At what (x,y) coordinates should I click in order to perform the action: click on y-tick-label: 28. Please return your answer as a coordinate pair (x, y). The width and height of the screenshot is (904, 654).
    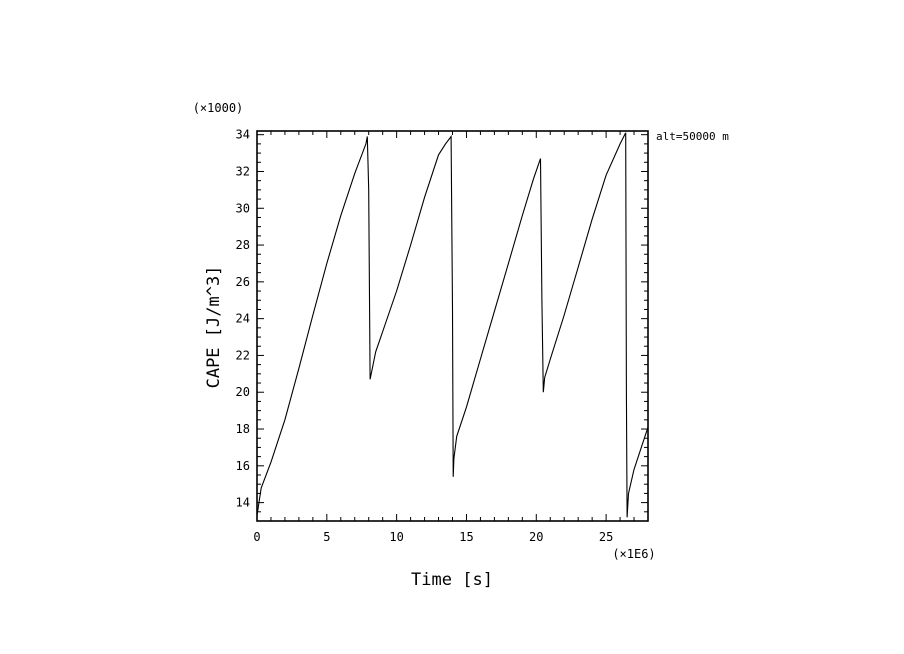
    Looking at the image, I should click on (243, 245).